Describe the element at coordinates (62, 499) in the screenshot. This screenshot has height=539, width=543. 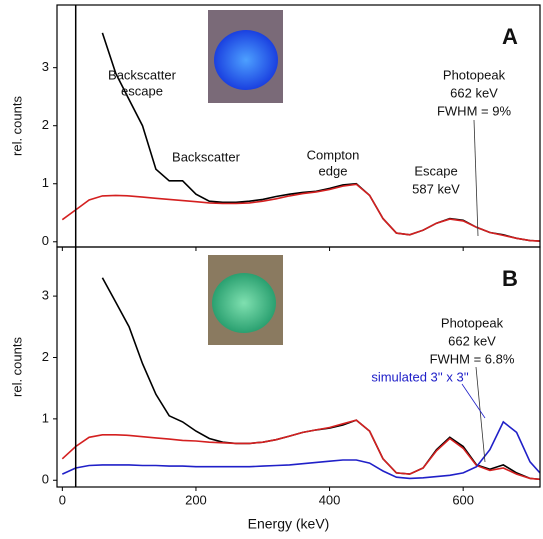
I see `x-tick-label: 0` at that location.